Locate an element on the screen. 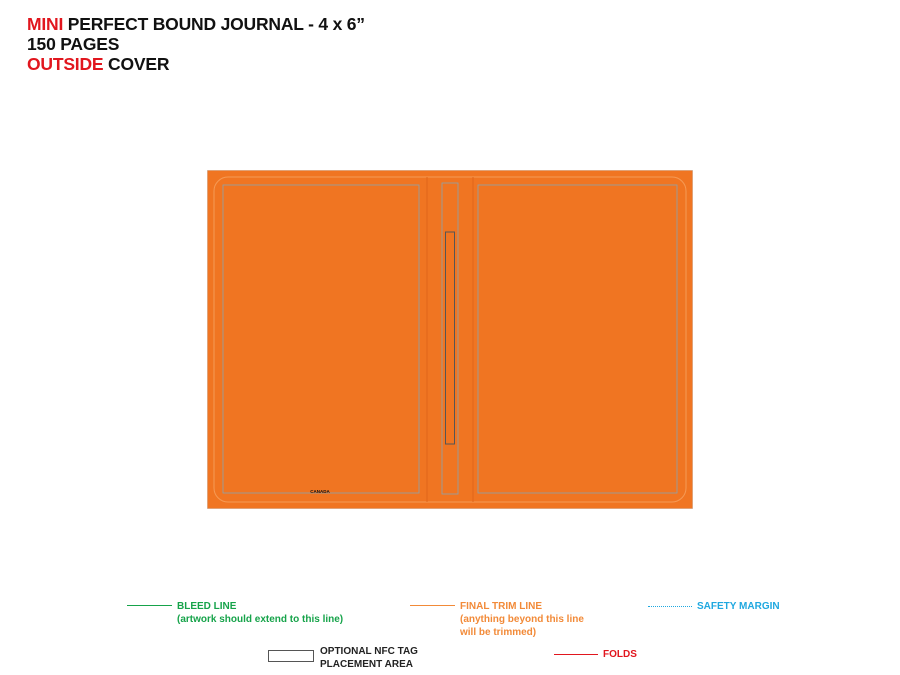  imprint-canada: CANADA is located at coordinates (320, 491).